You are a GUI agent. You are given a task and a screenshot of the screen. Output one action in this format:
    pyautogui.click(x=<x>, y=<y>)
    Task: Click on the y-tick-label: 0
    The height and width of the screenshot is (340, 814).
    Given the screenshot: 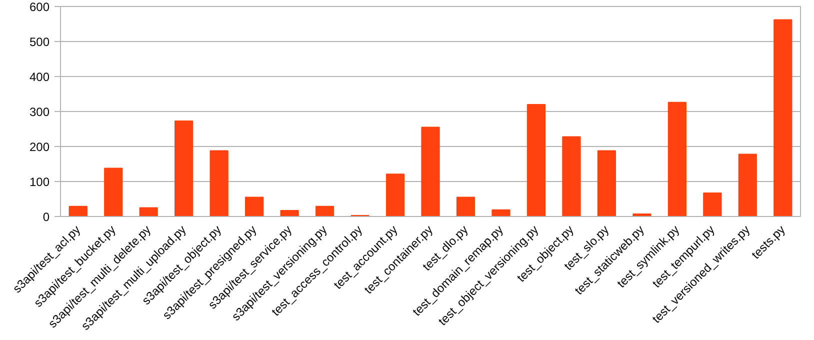 What is the action you would take?
    pyautogui.click(x=46, y=217)
    